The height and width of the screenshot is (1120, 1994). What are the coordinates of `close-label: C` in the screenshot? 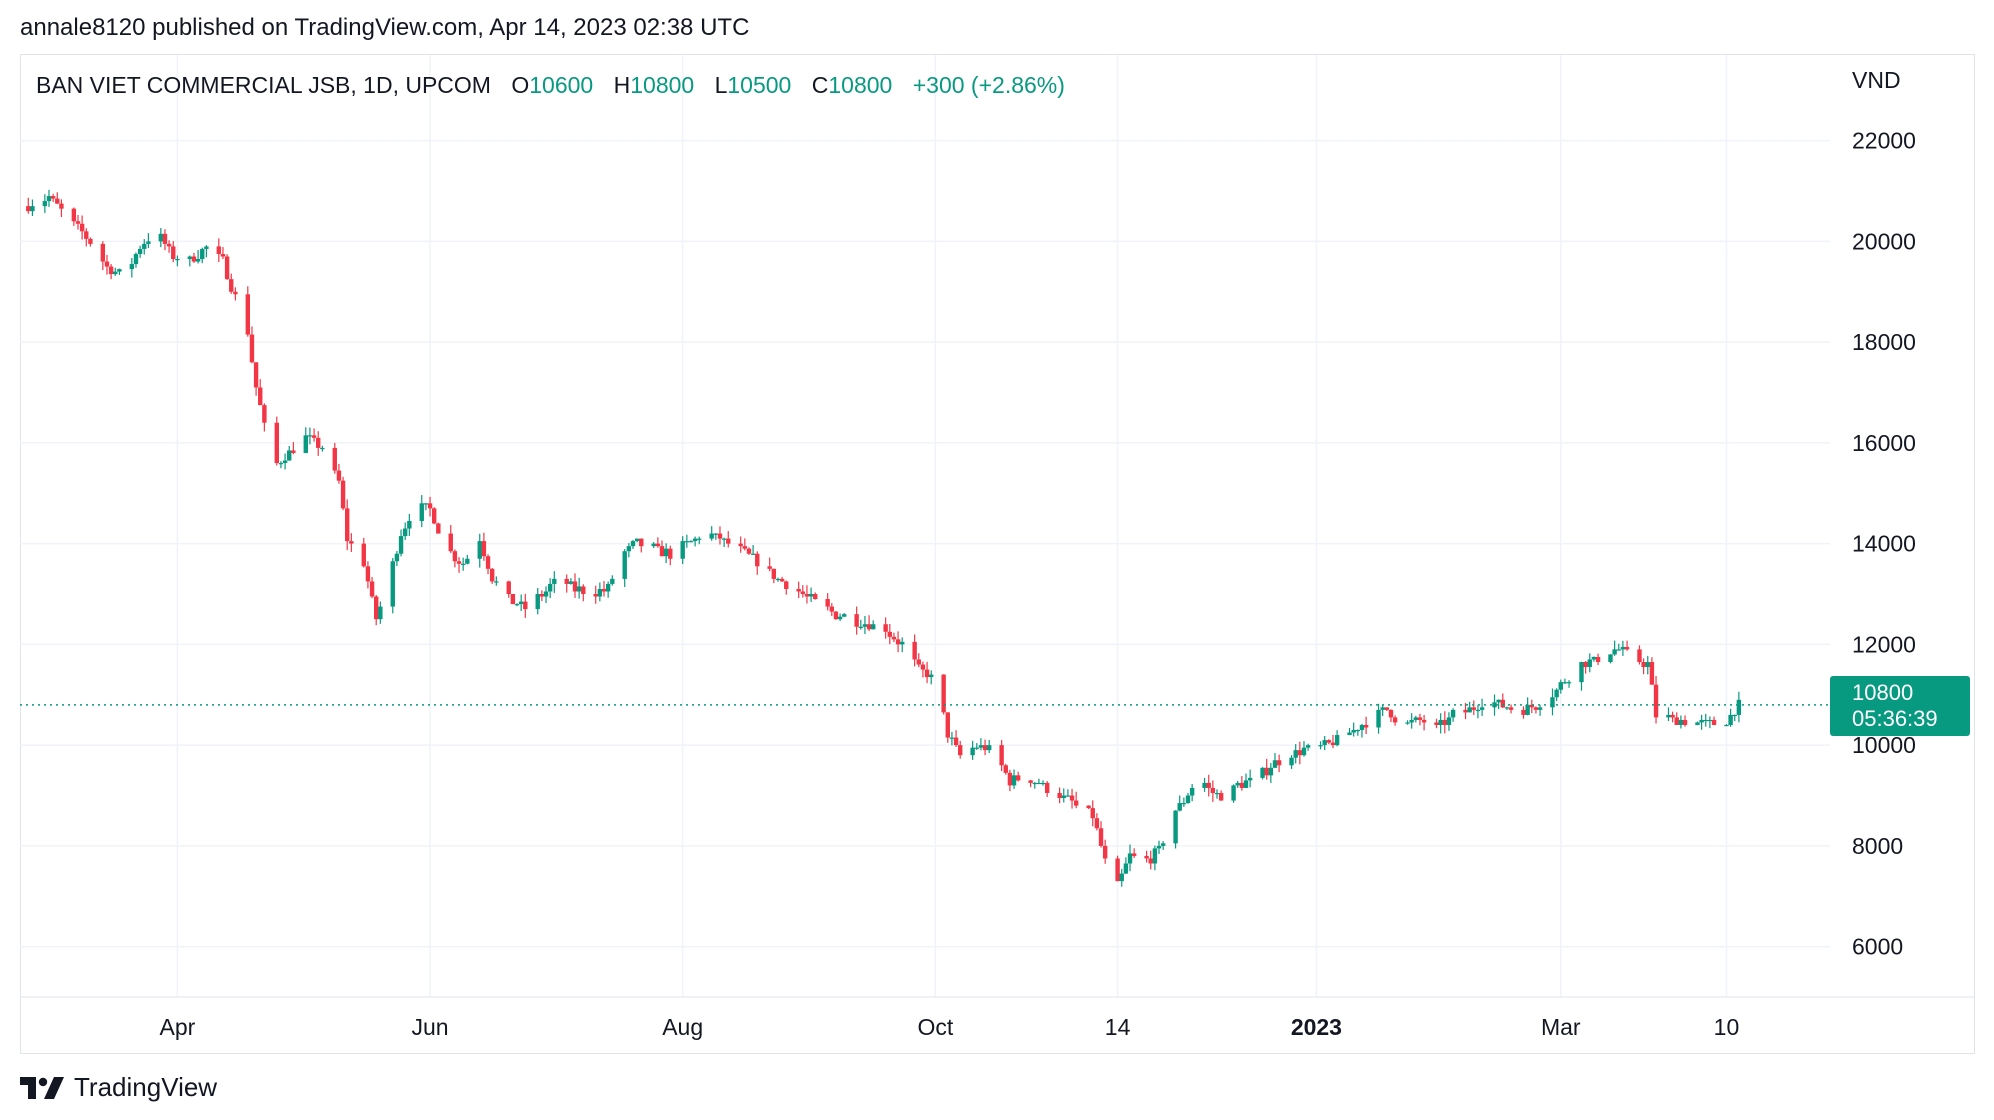 It's located at (820, 85).